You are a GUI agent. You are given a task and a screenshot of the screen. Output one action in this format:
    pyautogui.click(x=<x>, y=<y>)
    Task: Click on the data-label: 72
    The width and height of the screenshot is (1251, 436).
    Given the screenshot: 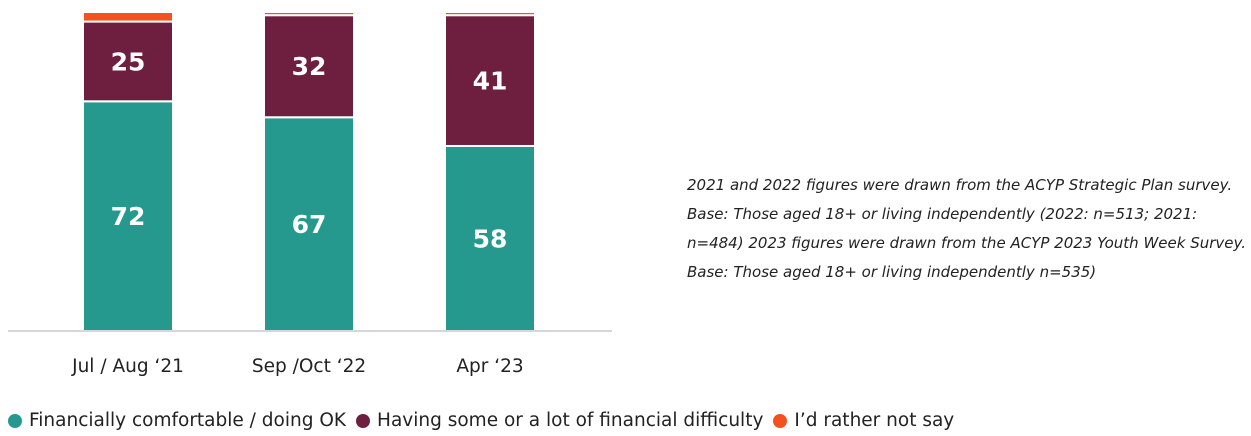 What is the action you would take?
    pyautogui.click(x=128, y=216)
    